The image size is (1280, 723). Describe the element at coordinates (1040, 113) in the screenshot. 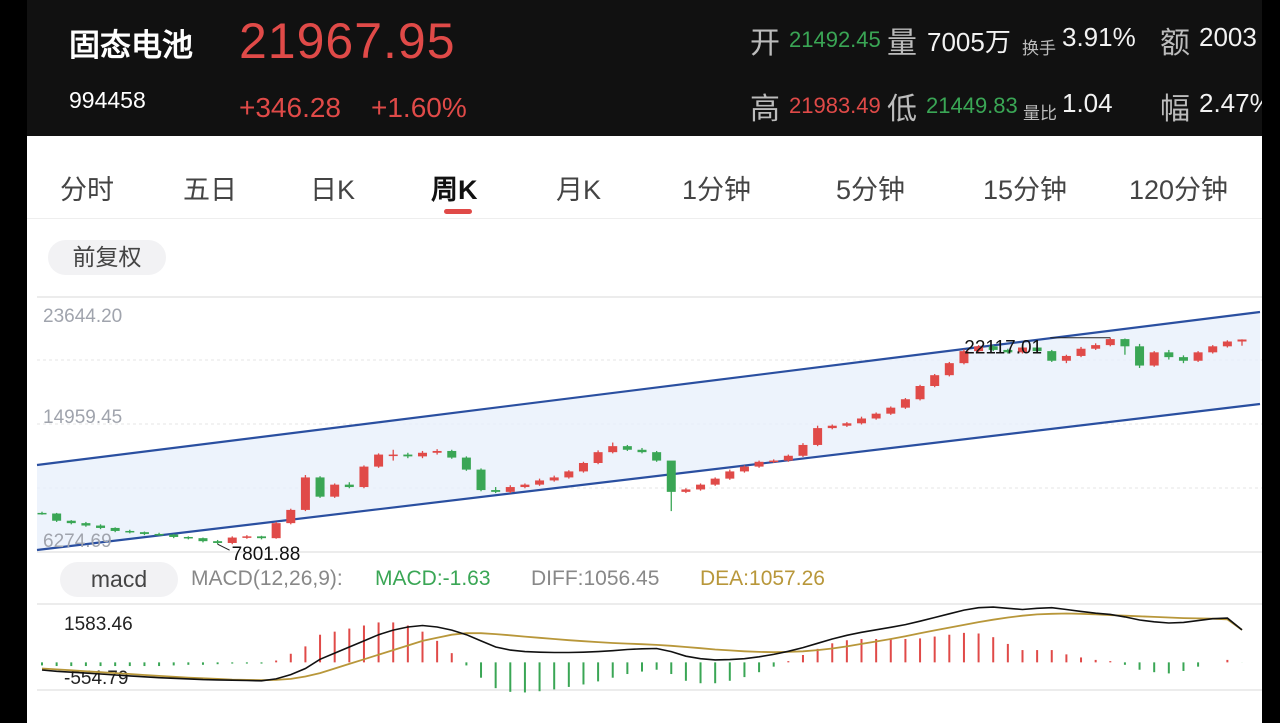

I see `vol-ratio-label: 量比` at that location.